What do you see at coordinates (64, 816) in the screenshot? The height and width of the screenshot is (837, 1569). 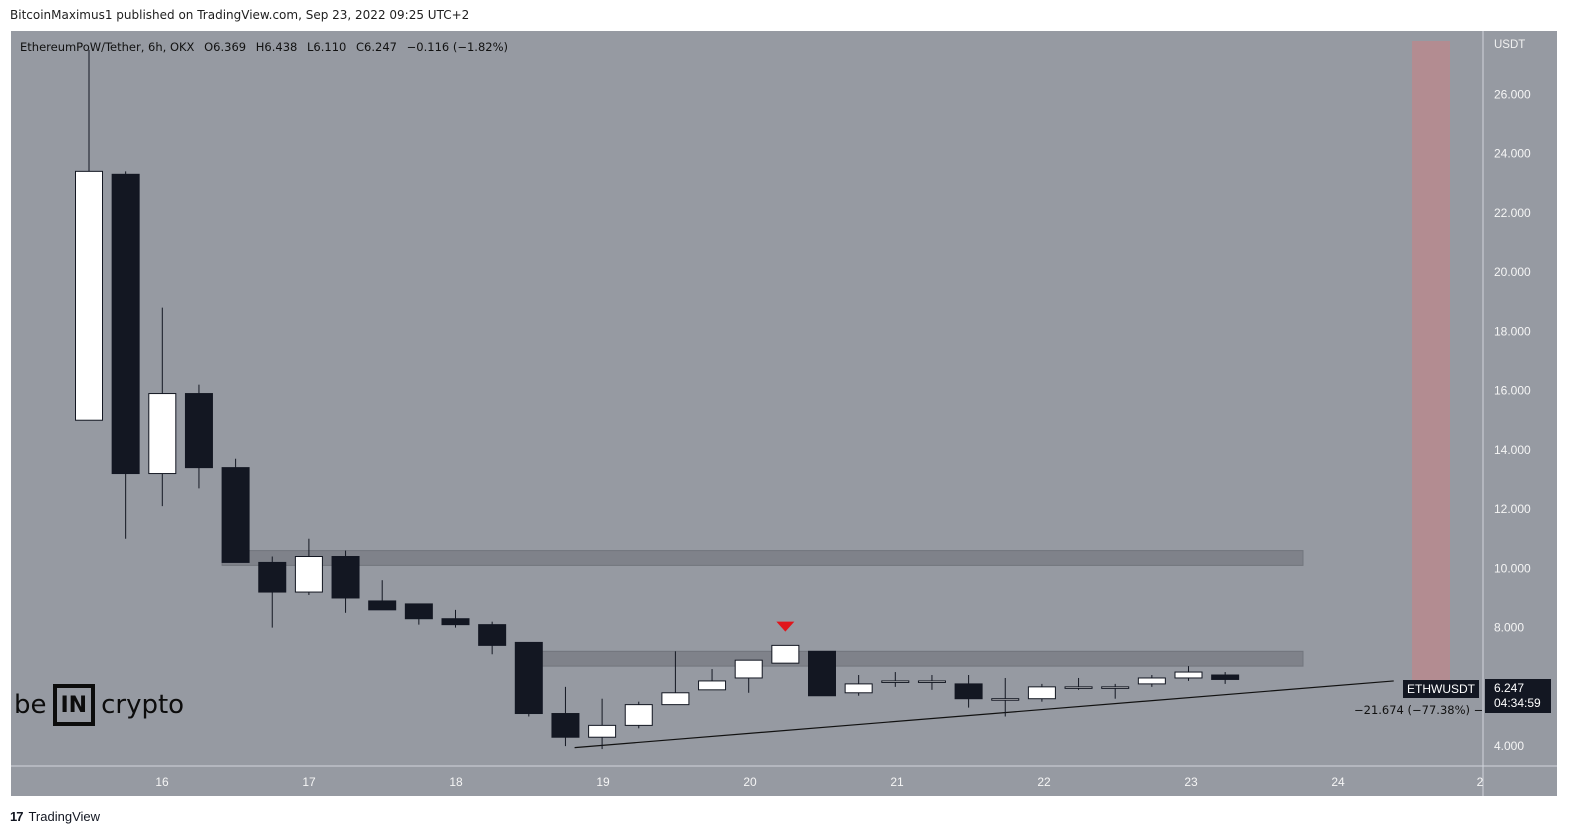 I see `footer-brand: TradingView` at bounding box center [64, 816].